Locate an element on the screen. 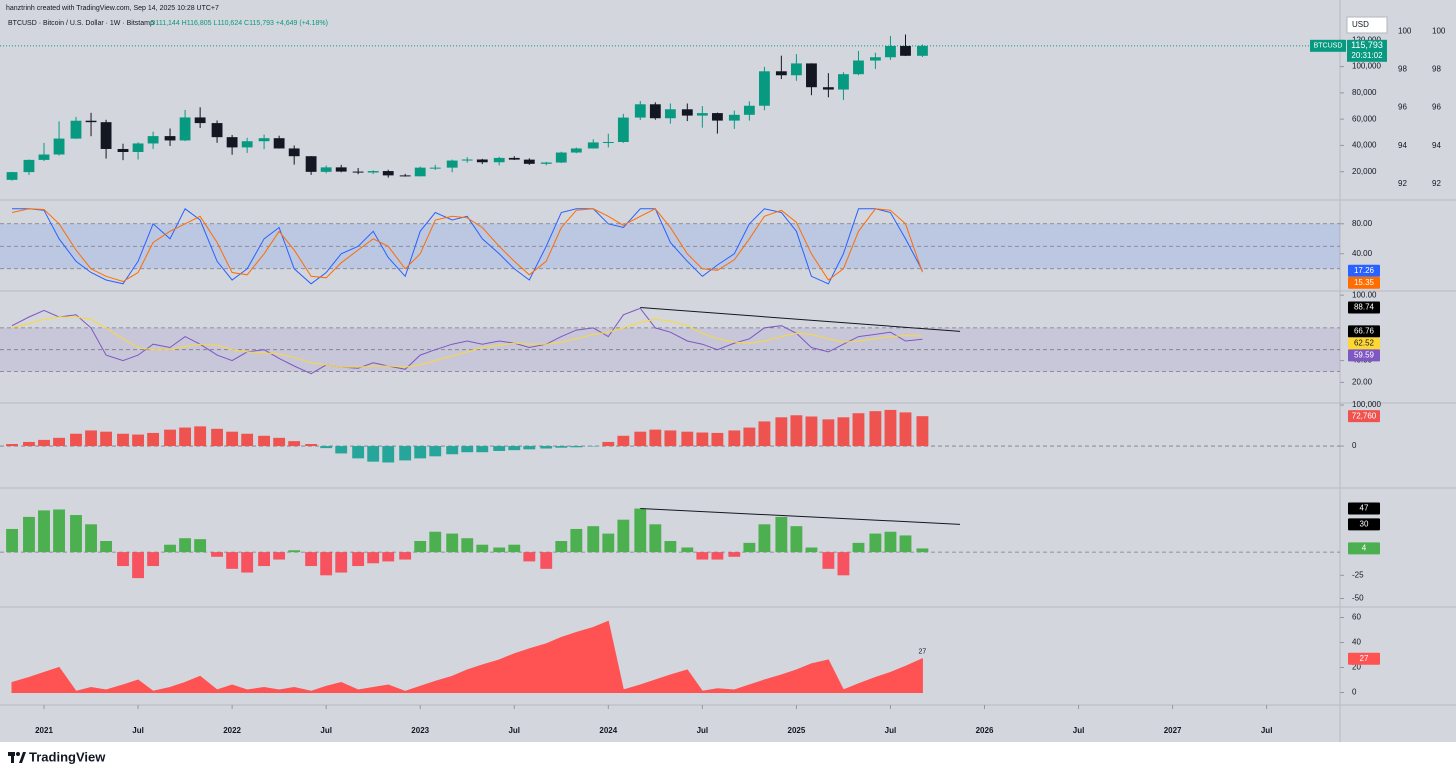 This screenshot has height=775, width=1456. data-label: 27 is located at coordinates (923, 652).